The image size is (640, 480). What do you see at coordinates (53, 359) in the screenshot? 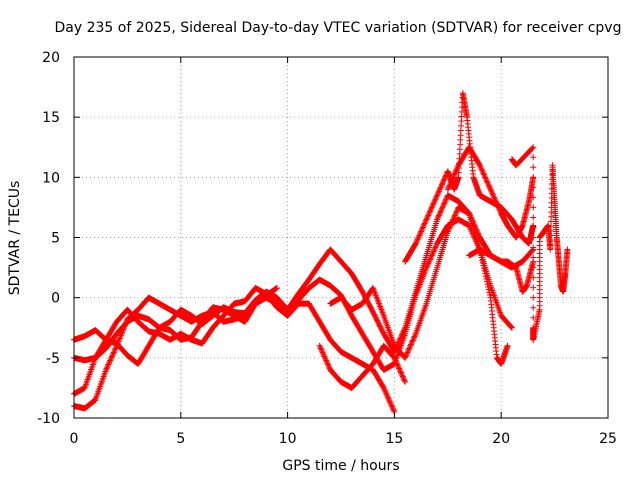
I see `y-tick-label: -5` at bounding box center [53, 359].